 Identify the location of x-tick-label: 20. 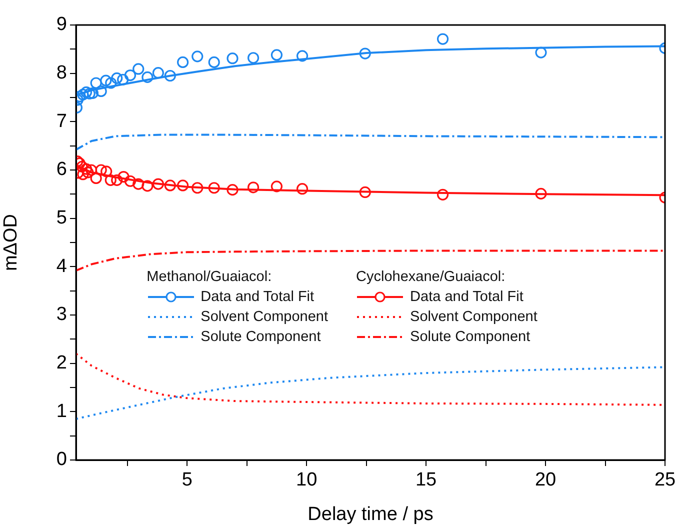
(545, 480).